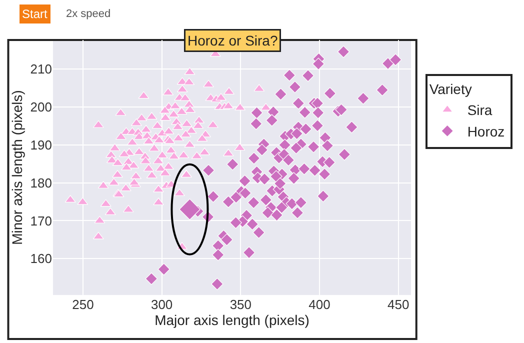 The image size is (524, 343). I want to click on chart-title: Horoz or Sira?, so click(233, 40).